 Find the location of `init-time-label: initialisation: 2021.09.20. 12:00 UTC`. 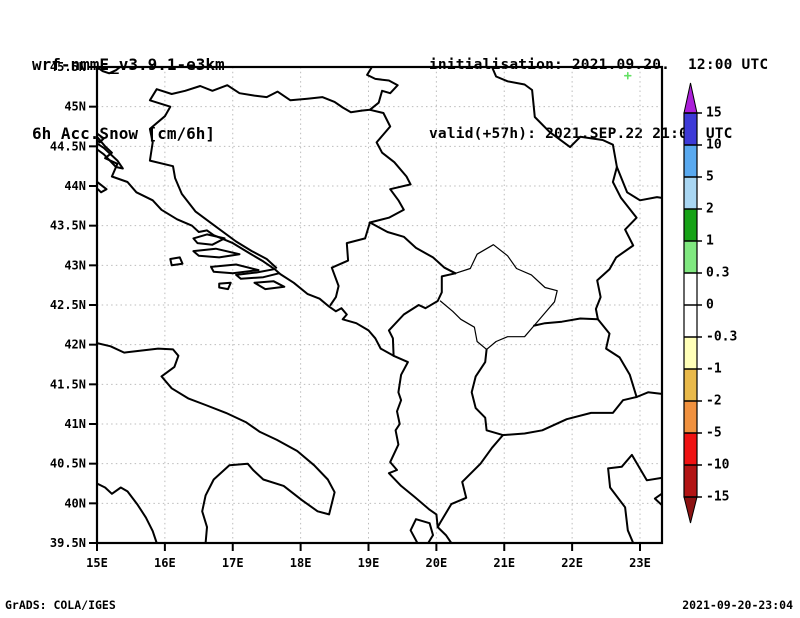

init-time-label: initialisation: 2021.09.20. 12:00 UTC is located at coordinates (599, 65).